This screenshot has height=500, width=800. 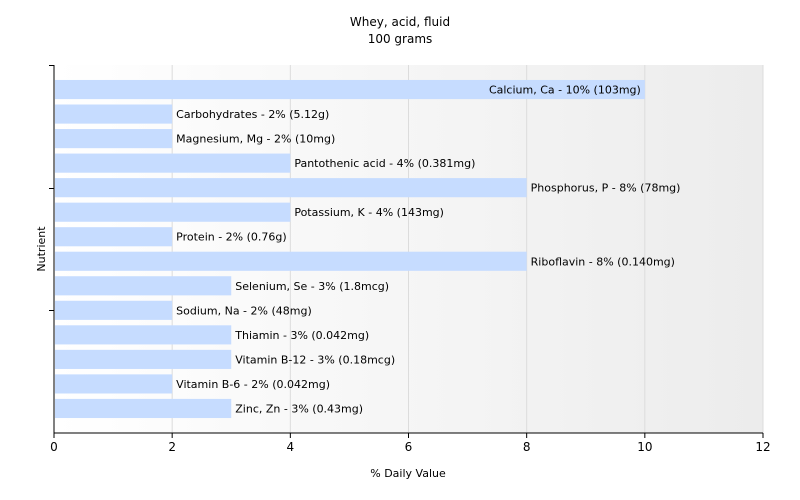 What do you see at coordinates (54, 447) in the screenshot?
I see `x-tick-label: 0` at bounding box center [54, 447].